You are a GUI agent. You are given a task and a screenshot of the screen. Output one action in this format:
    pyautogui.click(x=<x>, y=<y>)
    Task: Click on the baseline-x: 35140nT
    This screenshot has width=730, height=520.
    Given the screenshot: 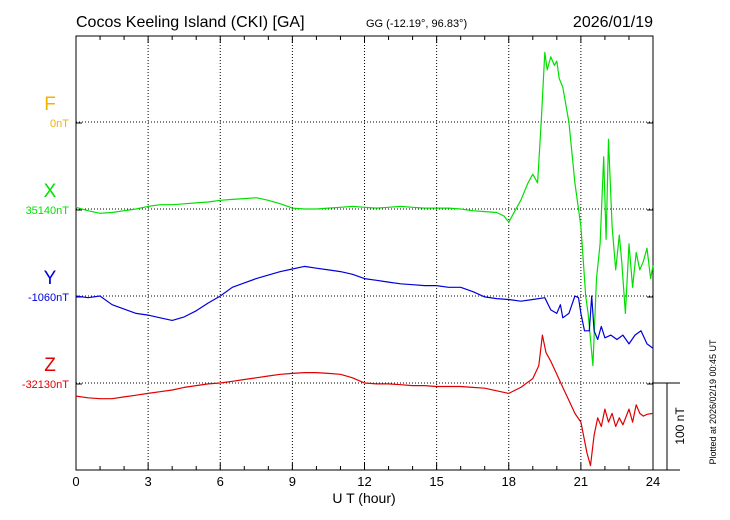 What is the action you would take?
    pyautogui.click(x=48, y=211)
    